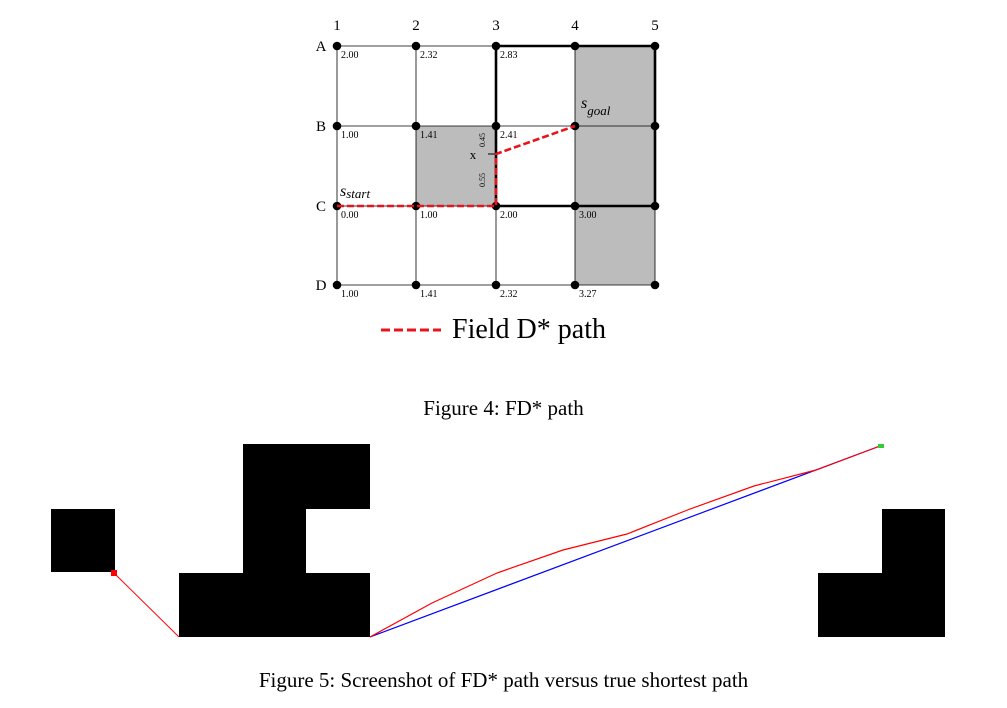 This screenshot has width=1007, height=708. I want to click on segment-lower-label: 0.55, so click(482, 180).